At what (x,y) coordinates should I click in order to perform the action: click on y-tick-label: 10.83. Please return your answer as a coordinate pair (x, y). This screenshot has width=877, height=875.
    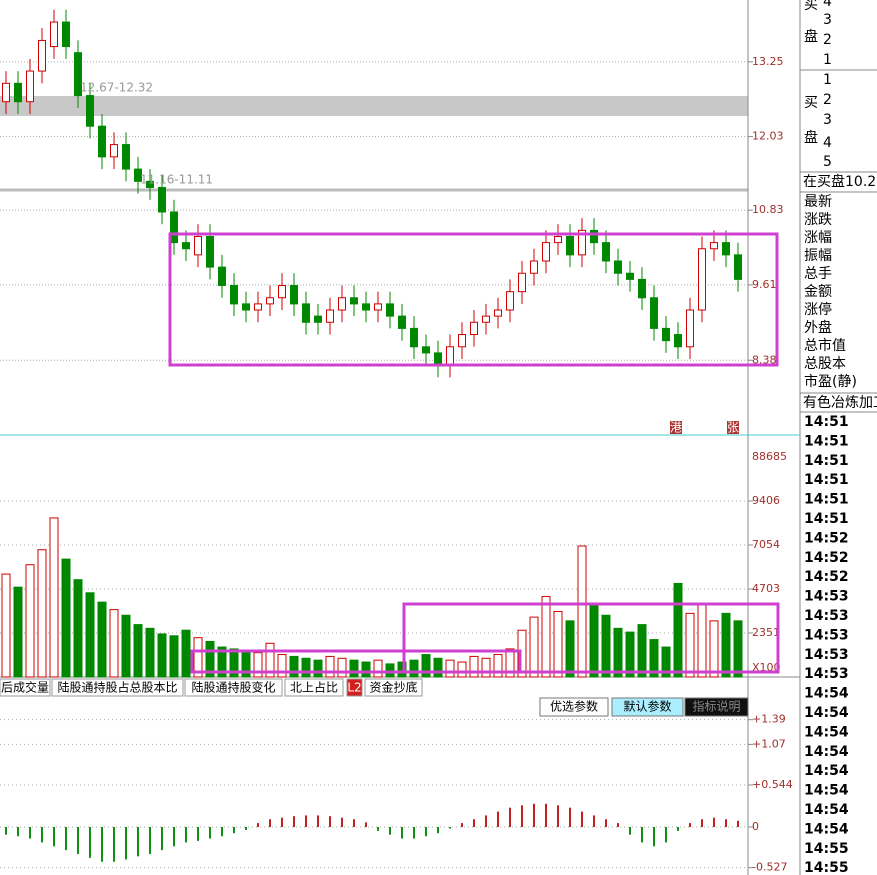
    Looking at the image, I should click on (768, 209).